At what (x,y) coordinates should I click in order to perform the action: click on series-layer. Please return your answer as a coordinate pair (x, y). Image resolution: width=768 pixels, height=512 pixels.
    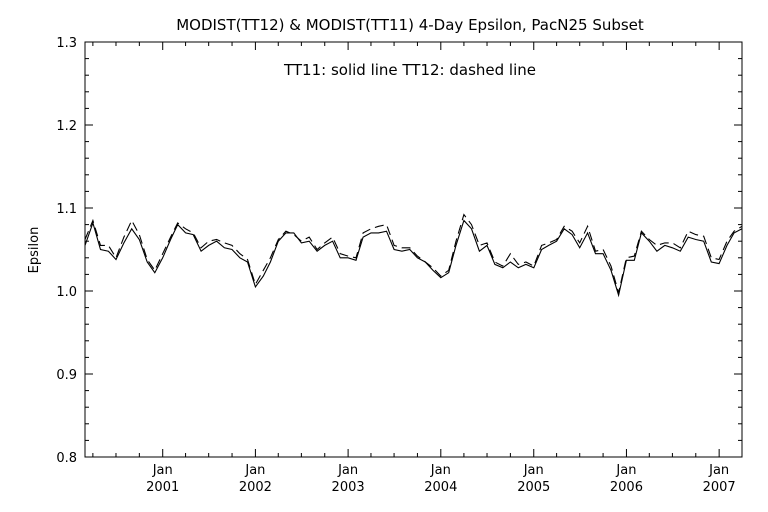
    Looking at the image, I should click on (413, 255).